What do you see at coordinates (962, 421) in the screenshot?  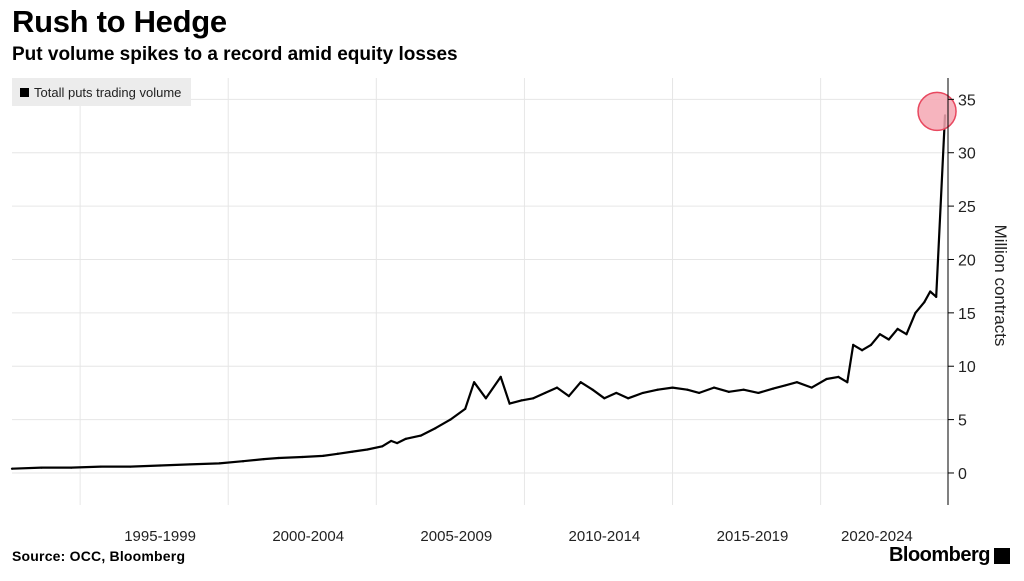 I see `y-tick-label: 5` at bounding box center [962, 421].